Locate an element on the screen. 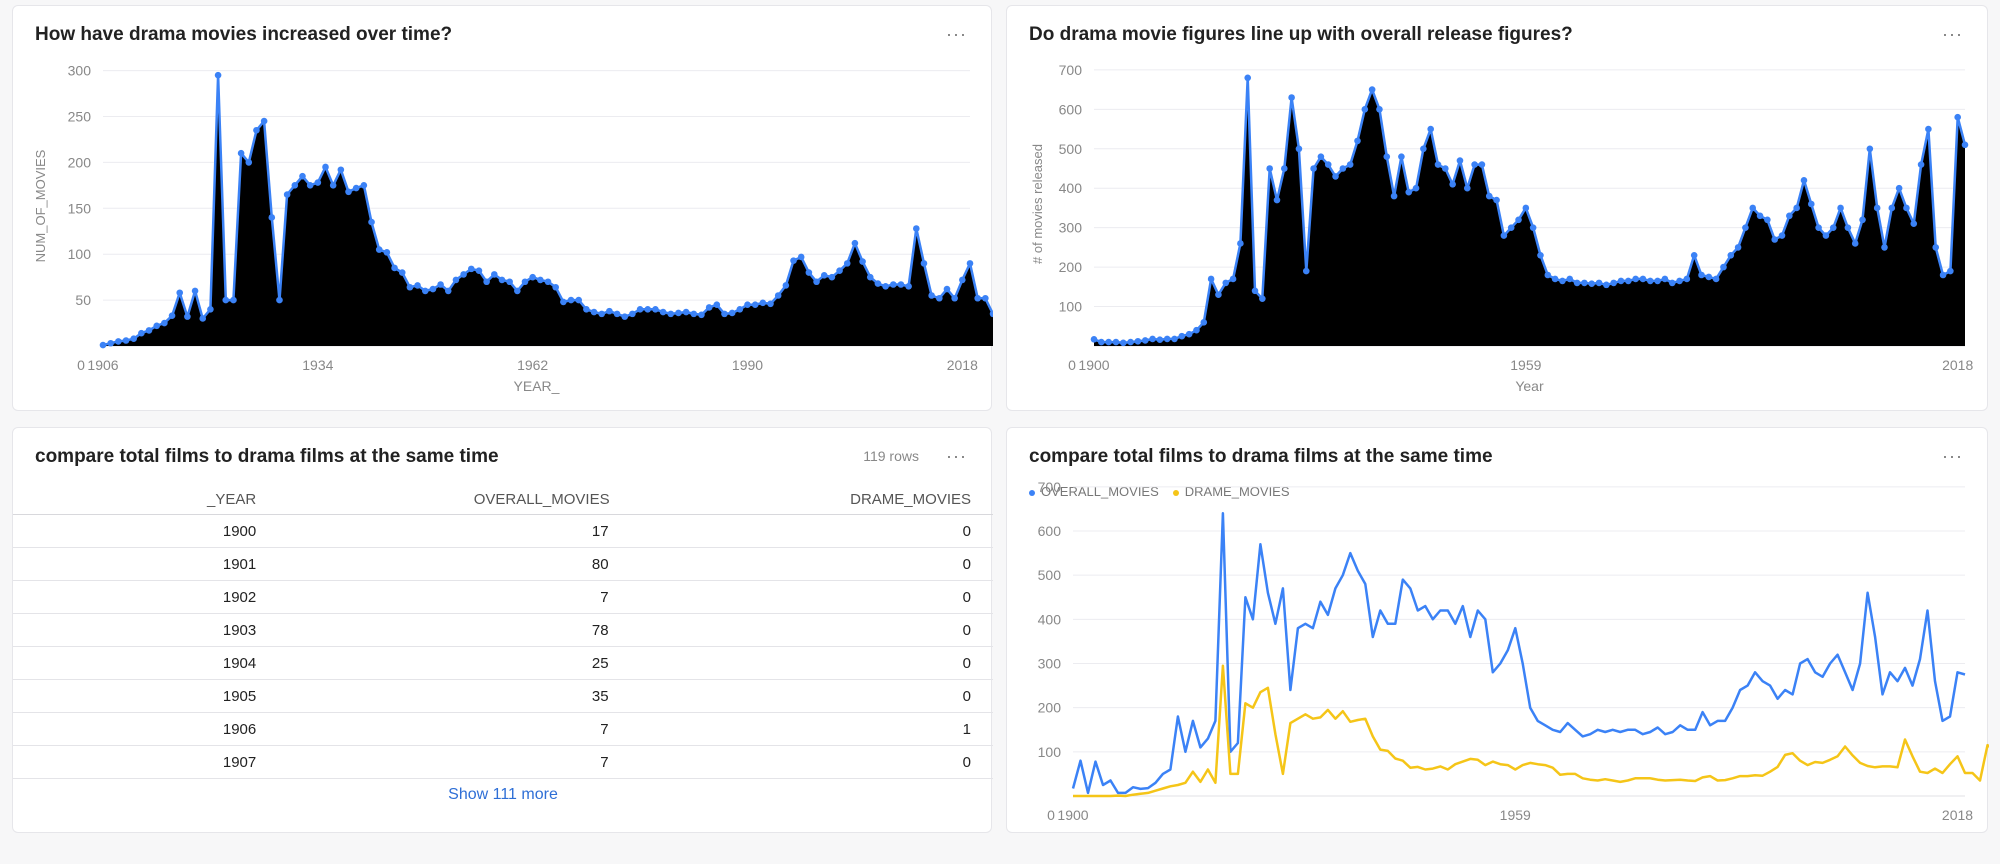 This screenshot has width=2000, height=864. cell-overall: 78 is located at coordinates (433, 630).